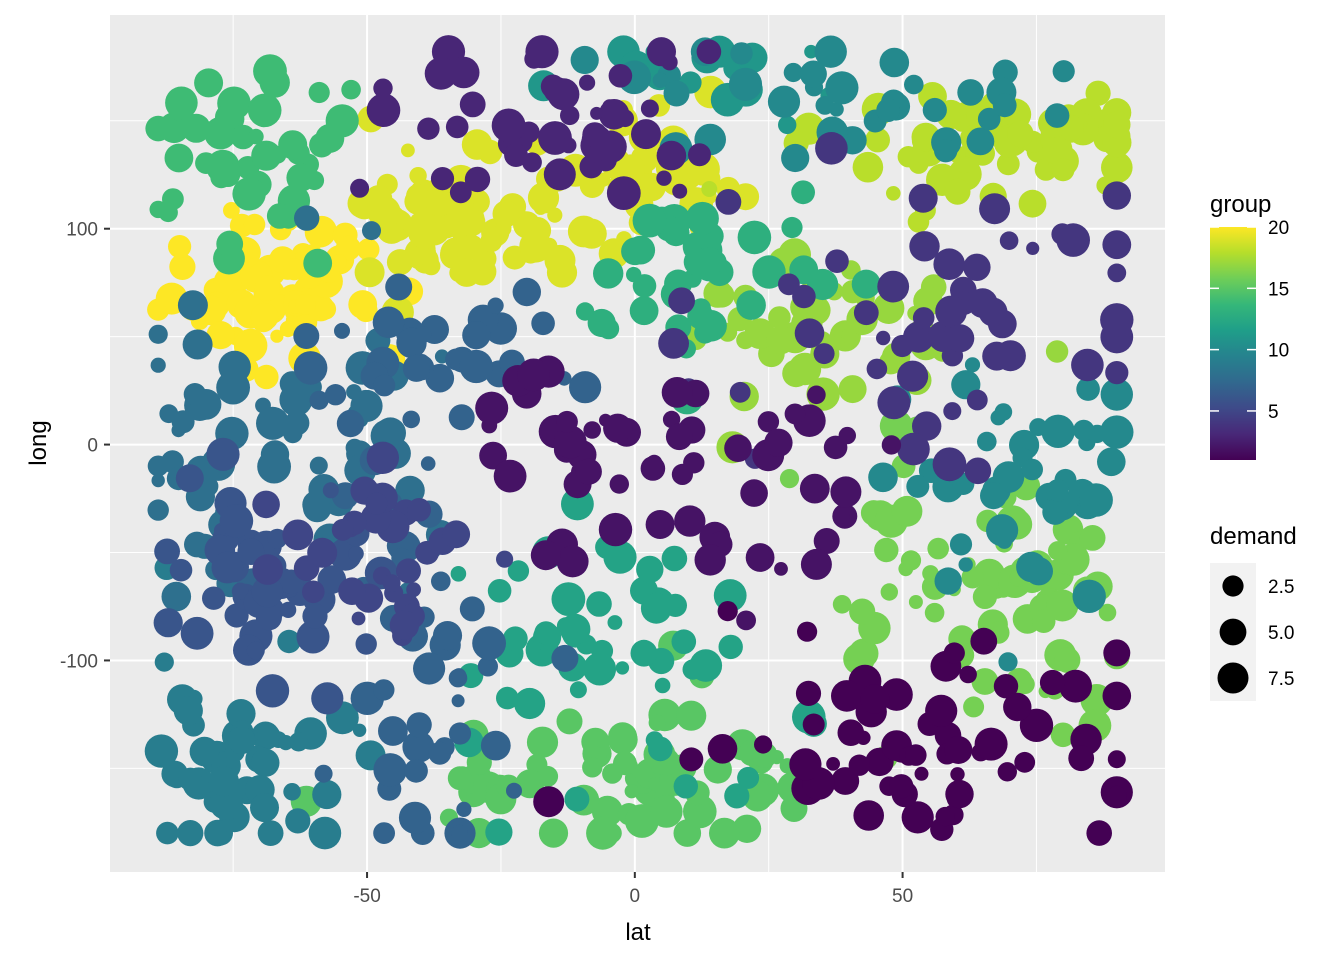 The height and width of the screenshot is (960, 1344). Describe the element at coordinates (1278, 351) in the screenshot. I see `color-bar-label: 10` at that location.